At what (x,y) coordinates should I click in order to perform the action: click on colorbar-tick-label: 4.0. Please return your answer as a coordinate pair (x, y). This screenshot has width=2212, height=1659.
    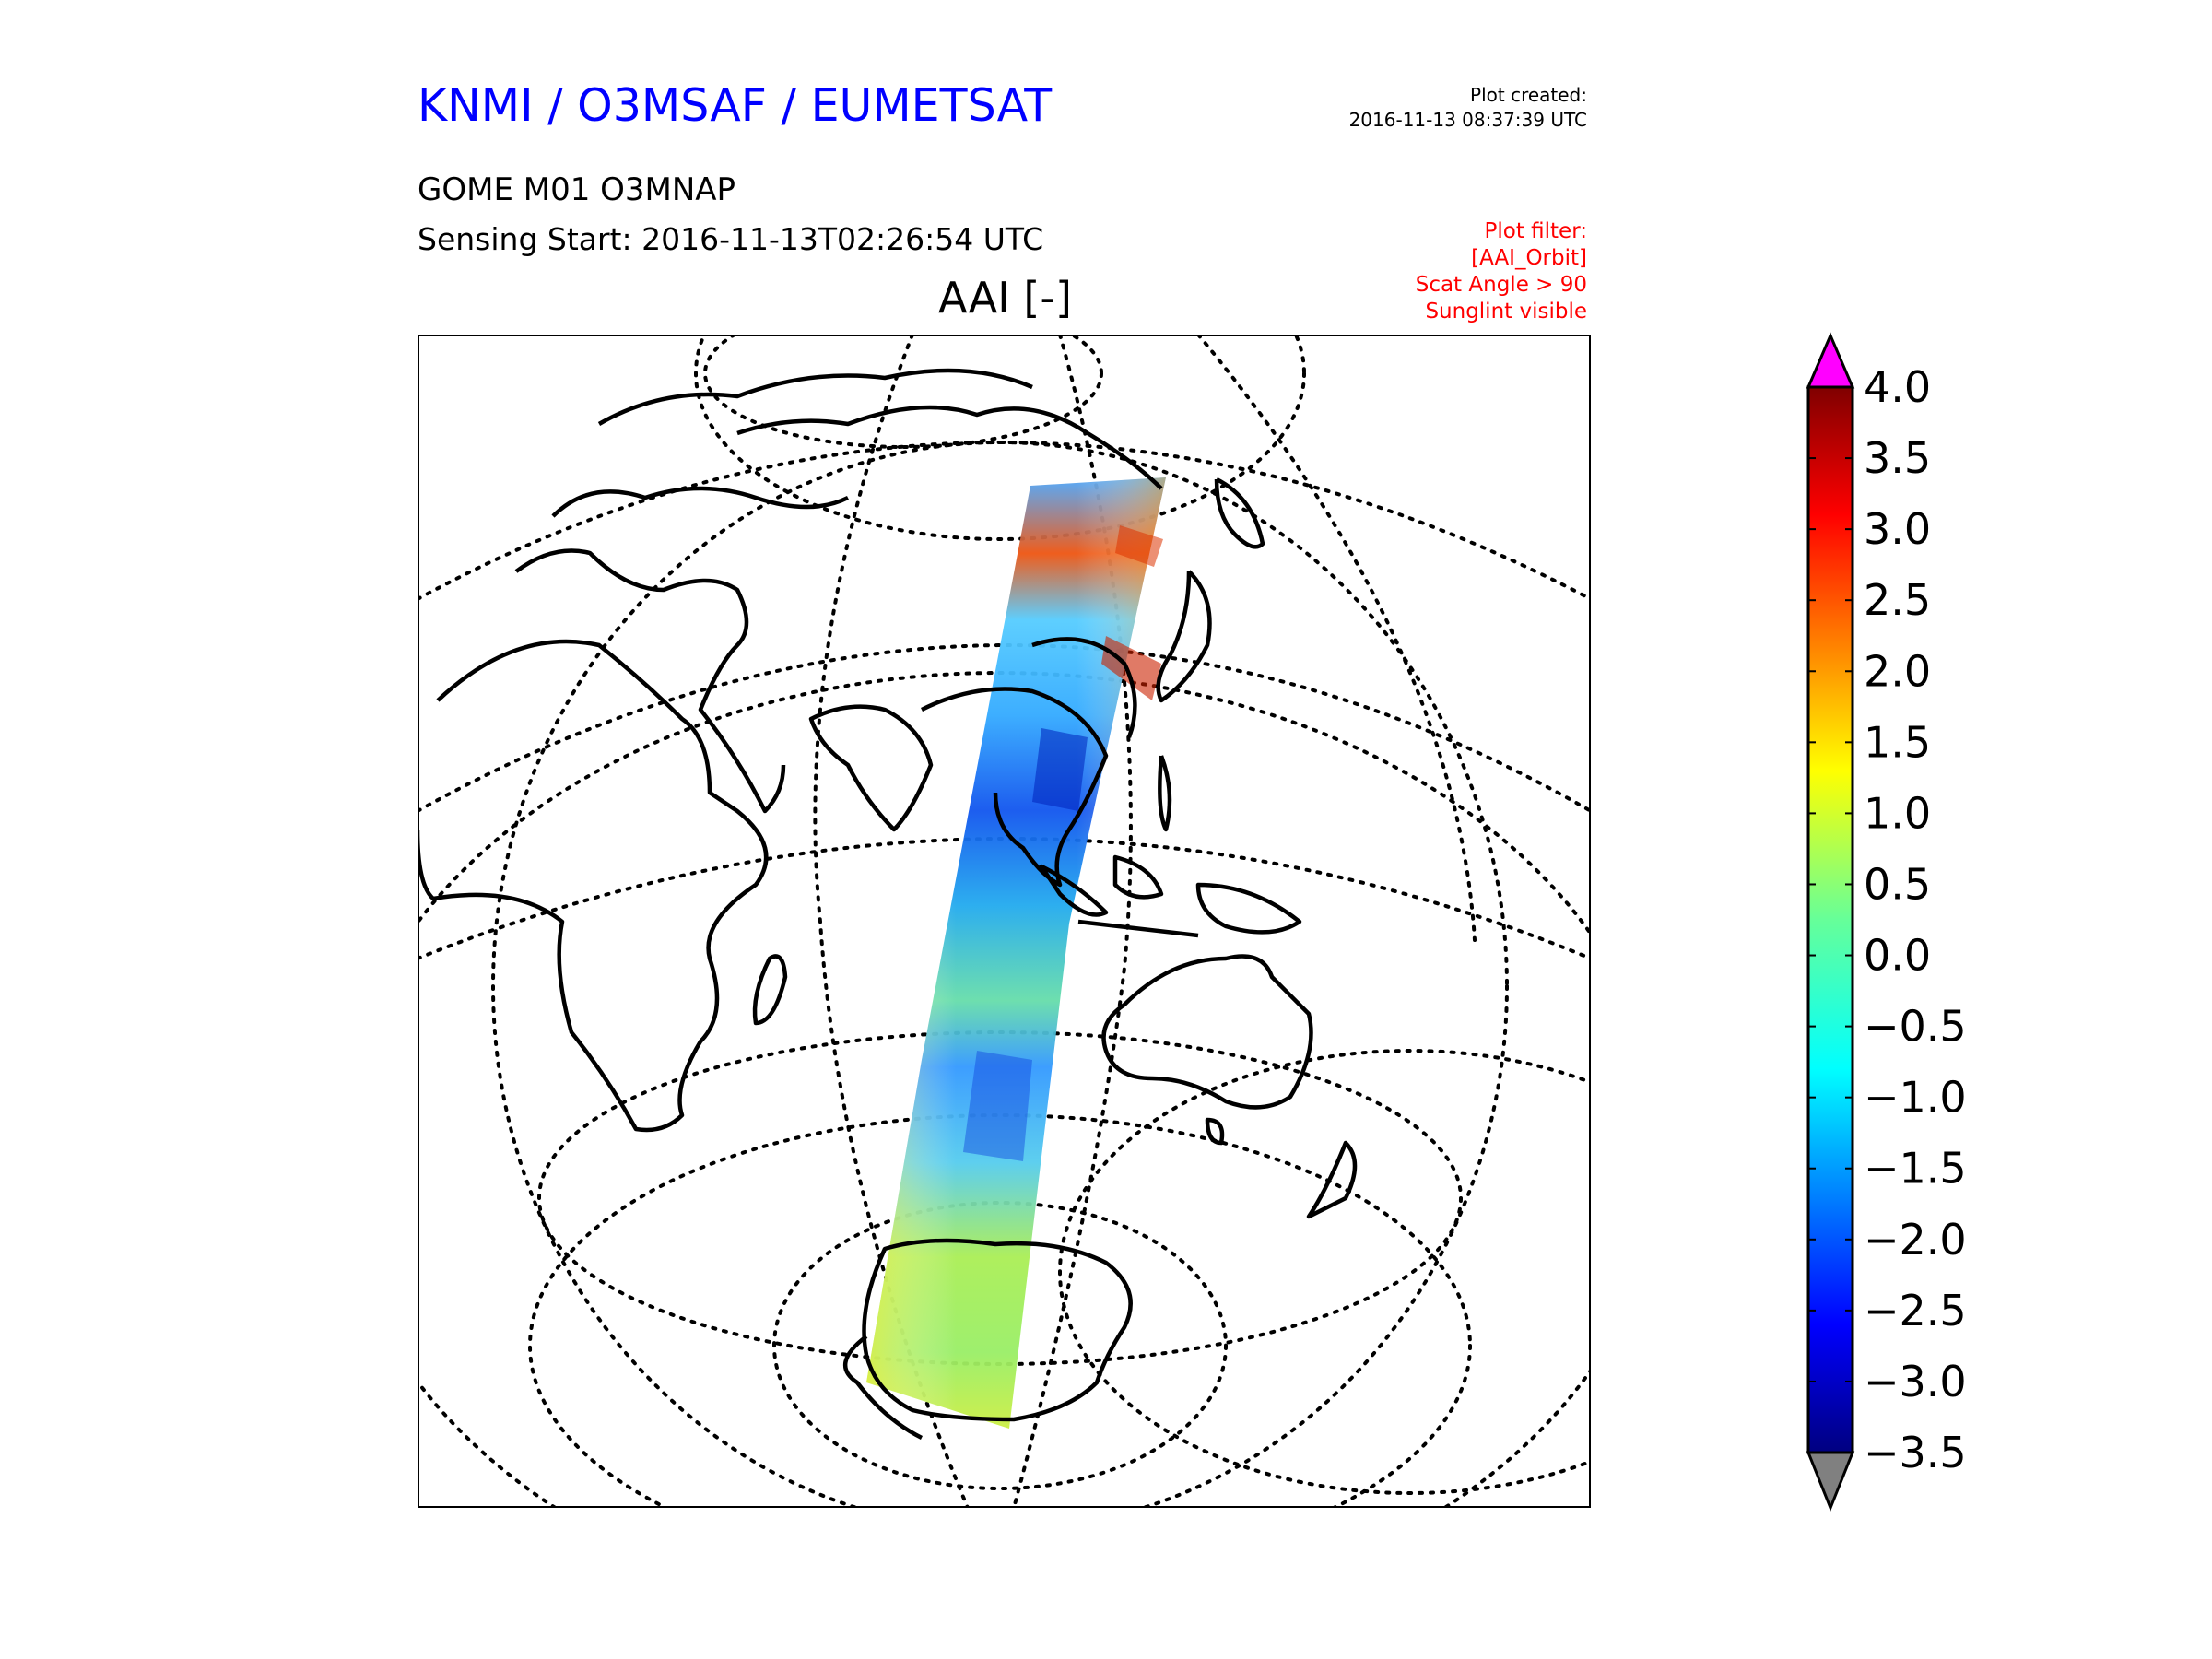
    Looking at the image, I should click on (1897, 387).